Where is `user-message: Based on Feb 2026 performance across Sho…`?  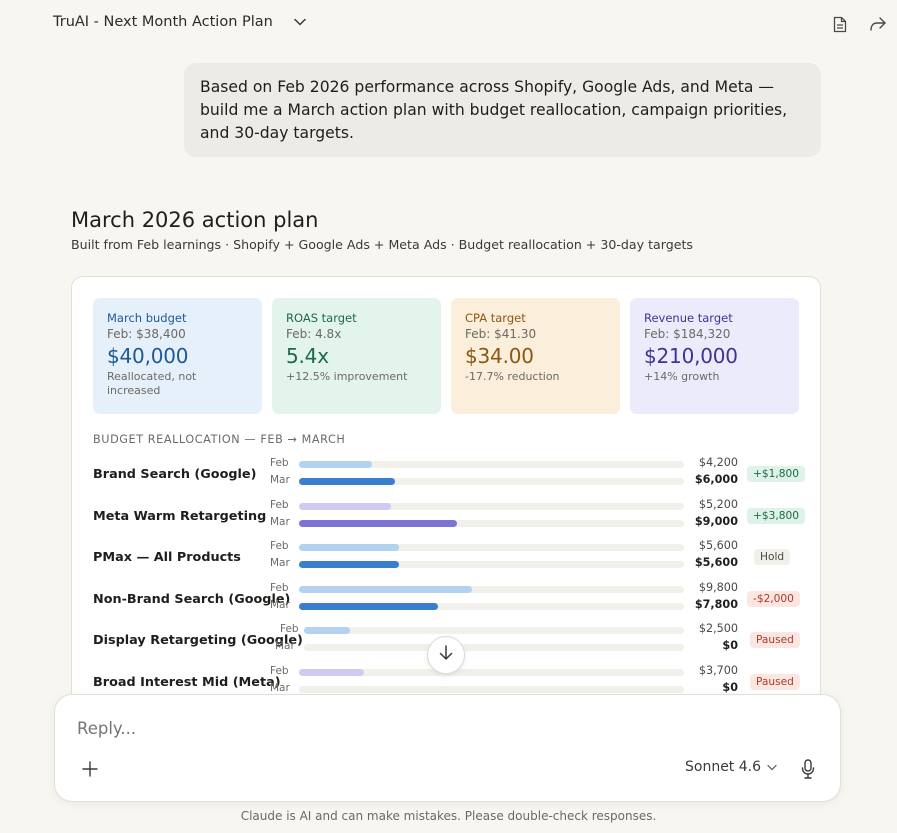 user-message: Based on Feb 2026 performance across Sho… is located at coordinates (502, 110).